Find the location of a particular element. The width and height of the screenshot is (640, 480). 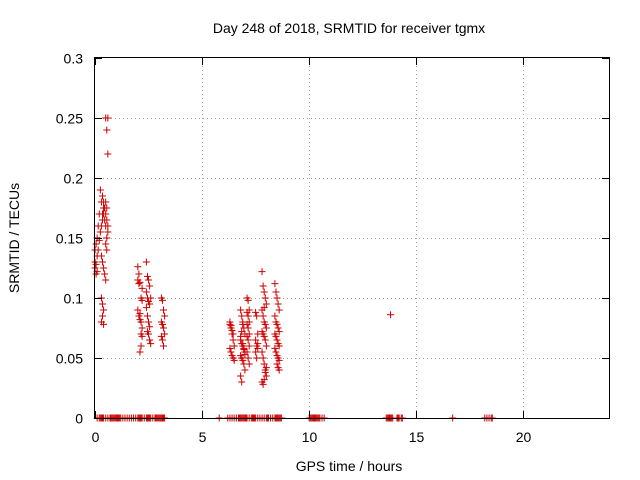

x-tick-labels: 0 5 10 15 20 is located at coordinates (312, 437).